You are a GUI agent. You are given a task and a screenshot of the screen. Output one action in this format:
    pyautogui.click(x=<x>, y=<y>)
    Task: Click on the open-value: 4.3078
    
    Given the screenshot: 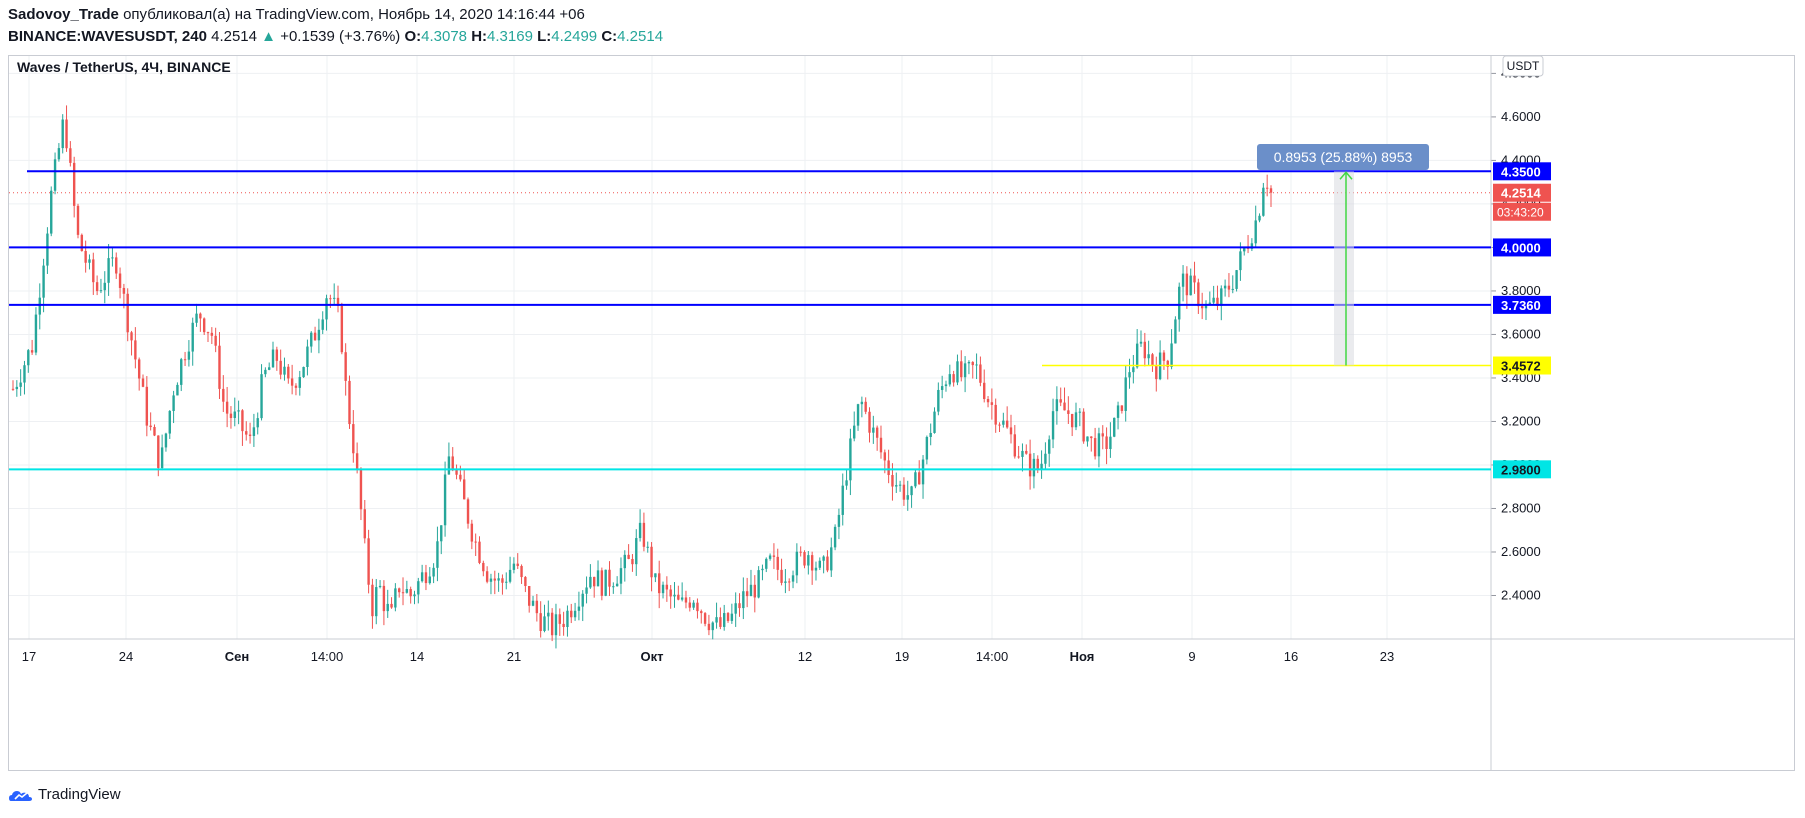 What is the action you would take?
    pyautogui.click(x=444, y=36)
    